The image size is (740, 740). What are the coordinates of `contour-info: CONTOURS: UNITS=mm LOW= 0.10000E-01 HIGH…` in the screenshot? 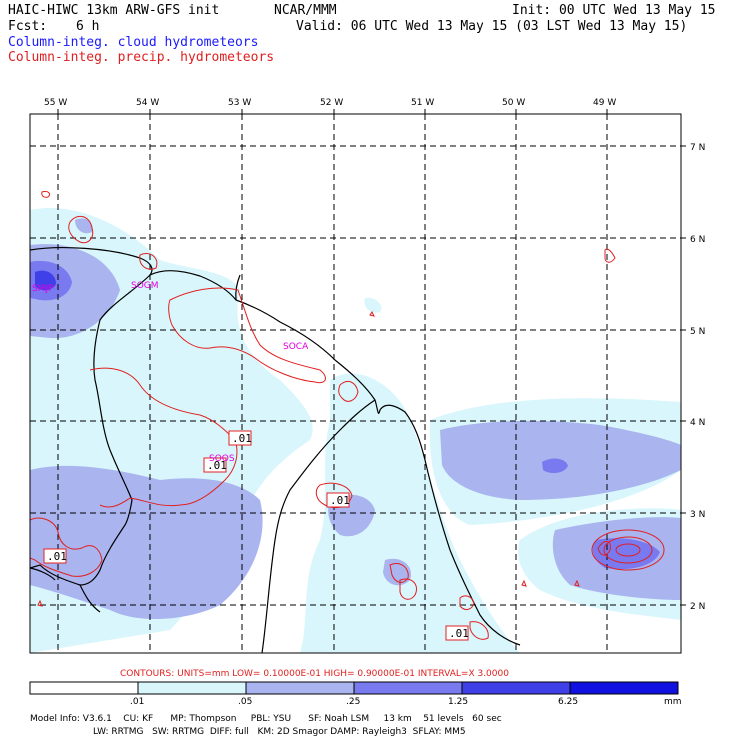 It's located at (314, 674).